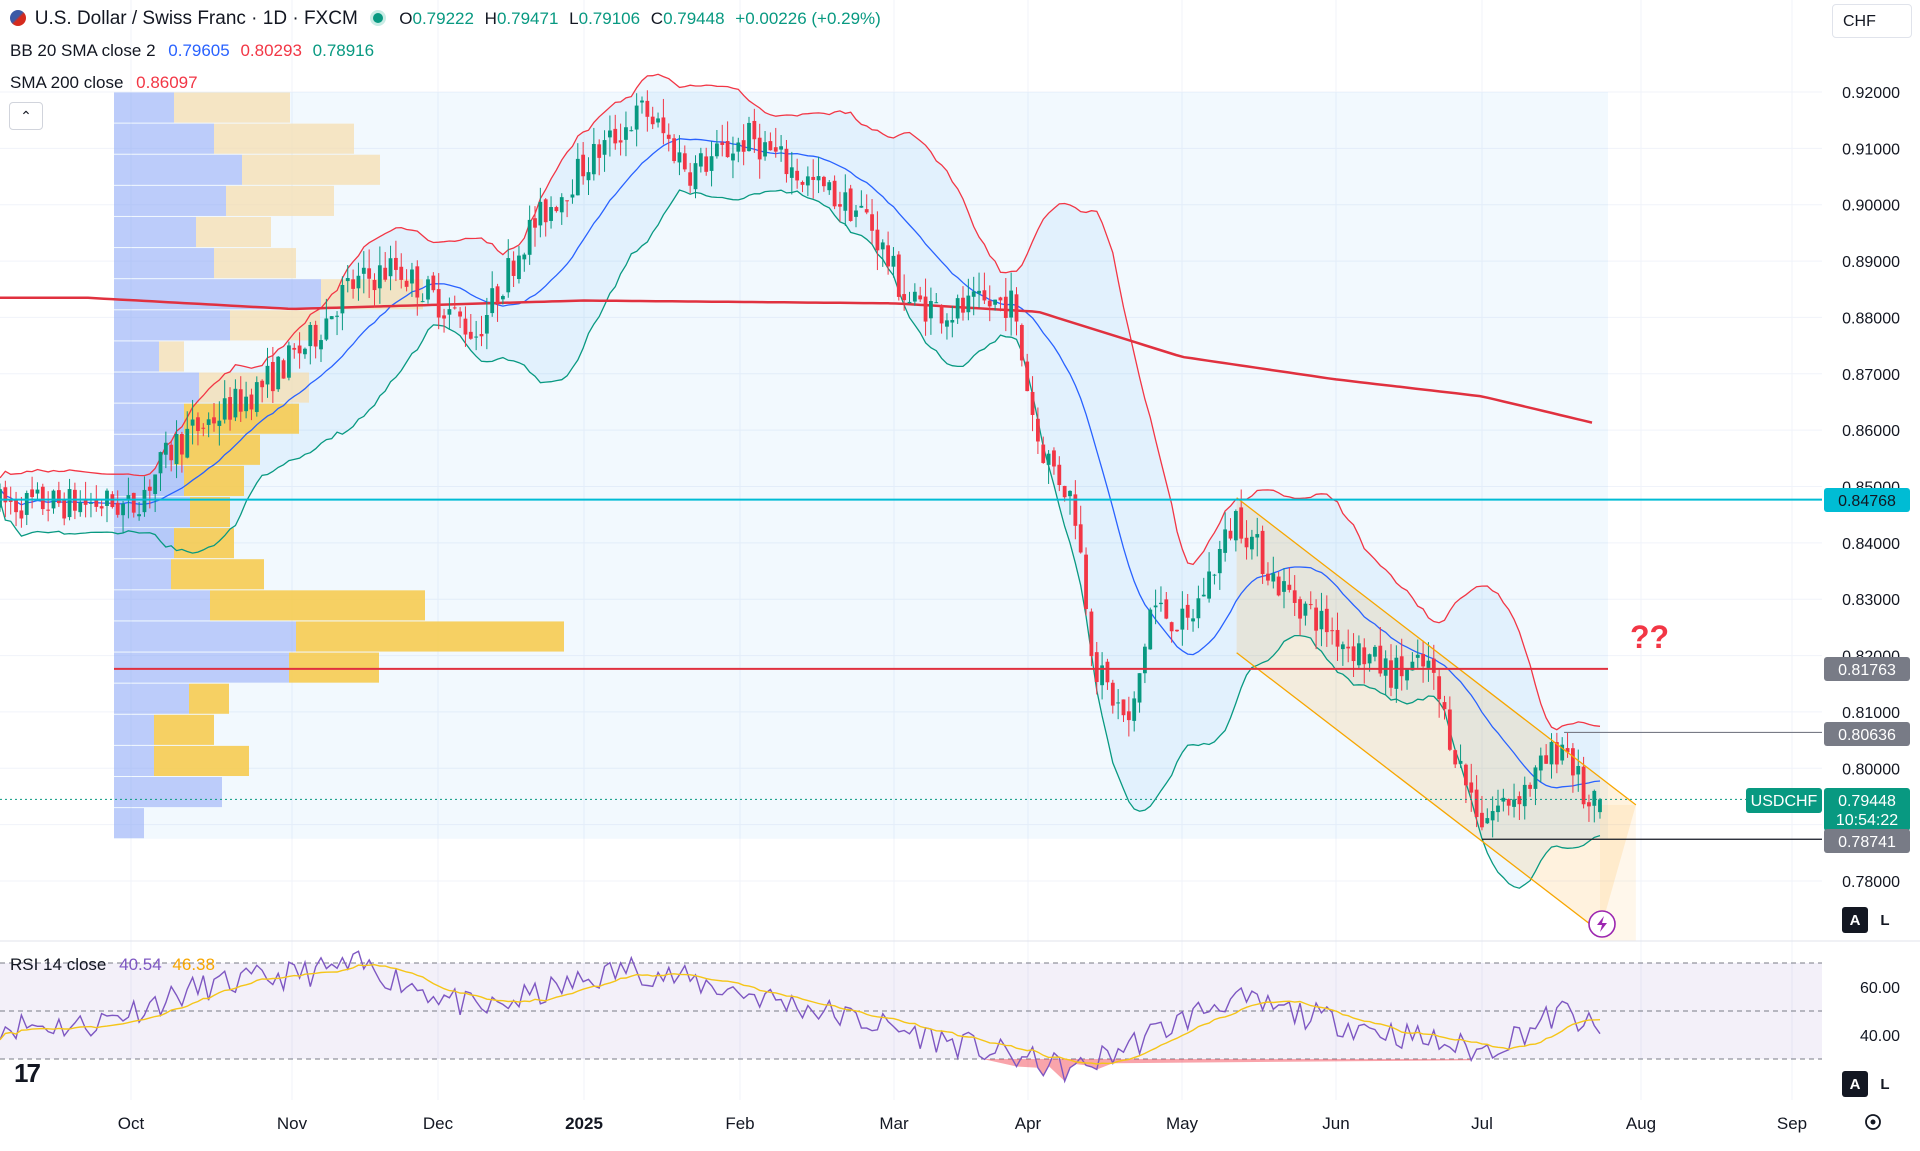 This screenshot has width=1920, height=1151. Describe the element at coordinates (1873, 1122) in the screenshot. I see `settings-icon` at that location.